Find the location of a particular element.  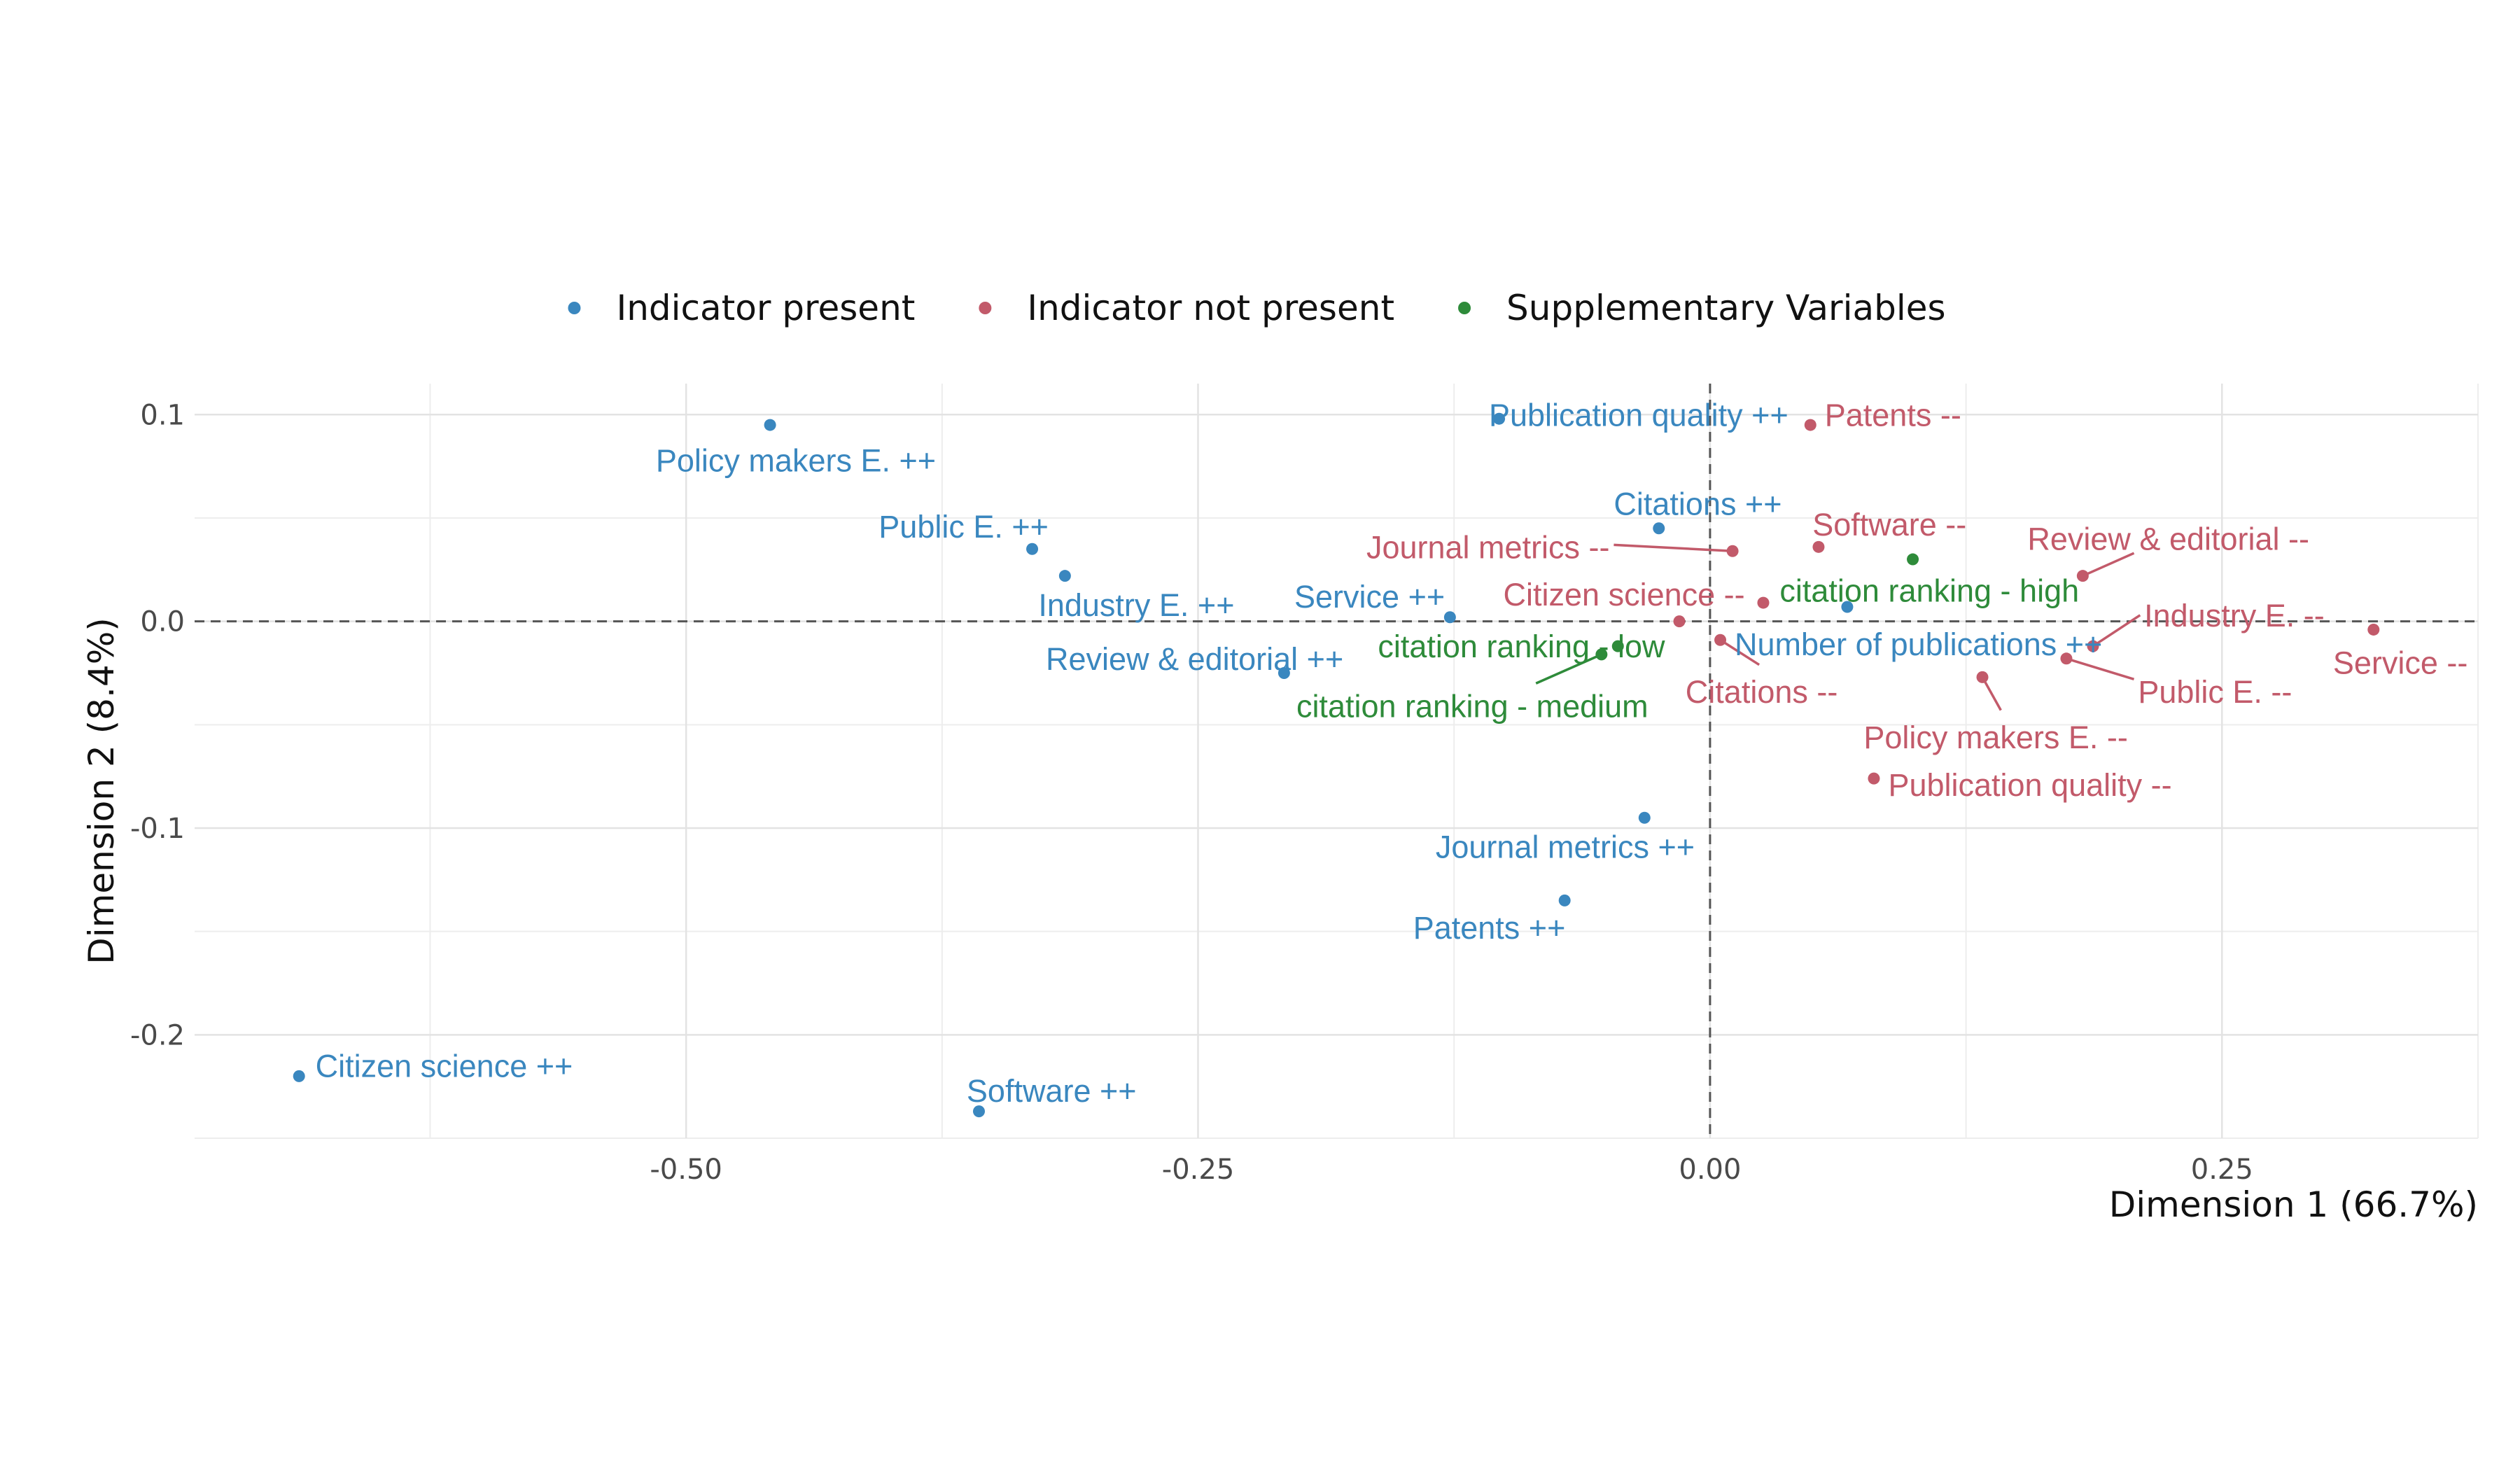

point-number-of-publications-plus is located at coordinates (1847, 607).